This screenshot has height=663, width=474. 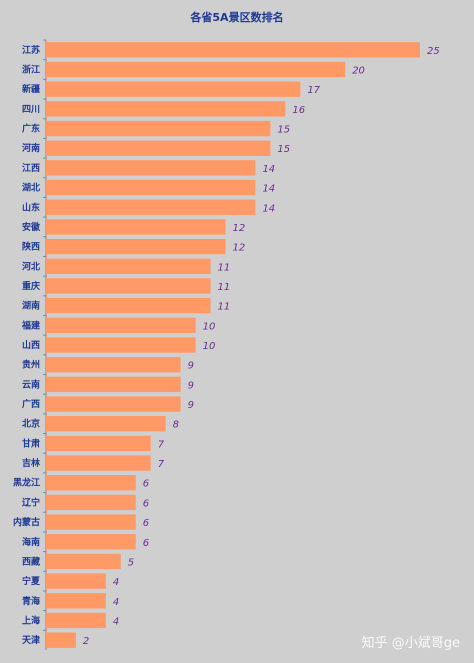 What do you see at coordinates (31, 266) in the screenshot?
I see `category-label: 河北` at bounding box center [31, 266].